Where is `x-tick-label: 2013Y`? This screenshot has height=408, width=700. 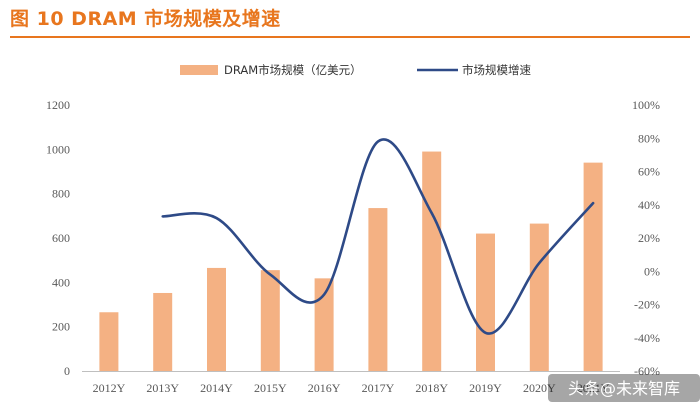 x-tick-label: 2013Y is located at coordinates (162, 388).